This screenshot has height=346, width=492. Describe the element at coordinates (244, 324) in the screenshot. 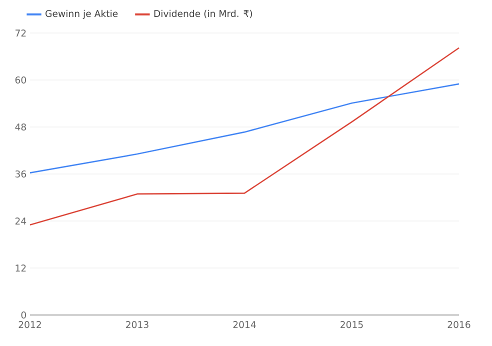

I see `x-tick-label: 2014` at that location.